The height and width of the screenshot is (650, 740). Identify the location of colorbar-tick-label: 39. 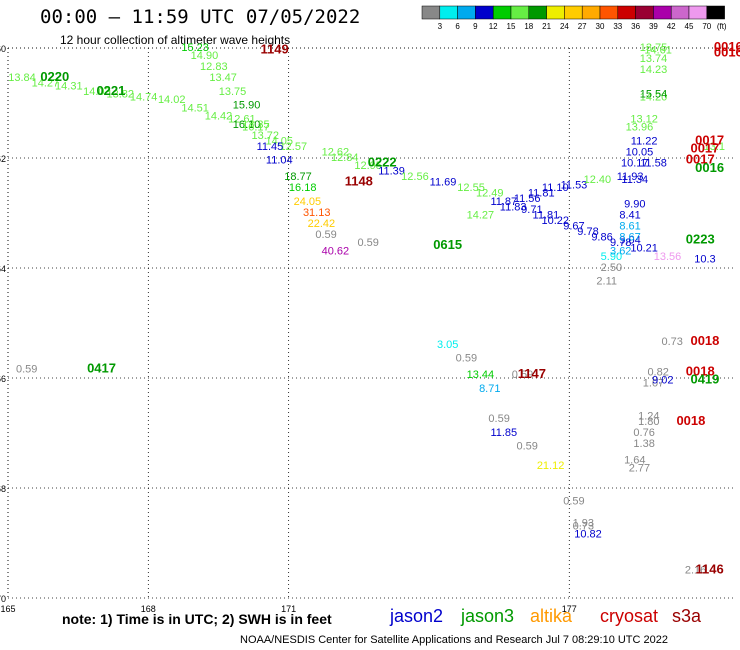
(653, 26).